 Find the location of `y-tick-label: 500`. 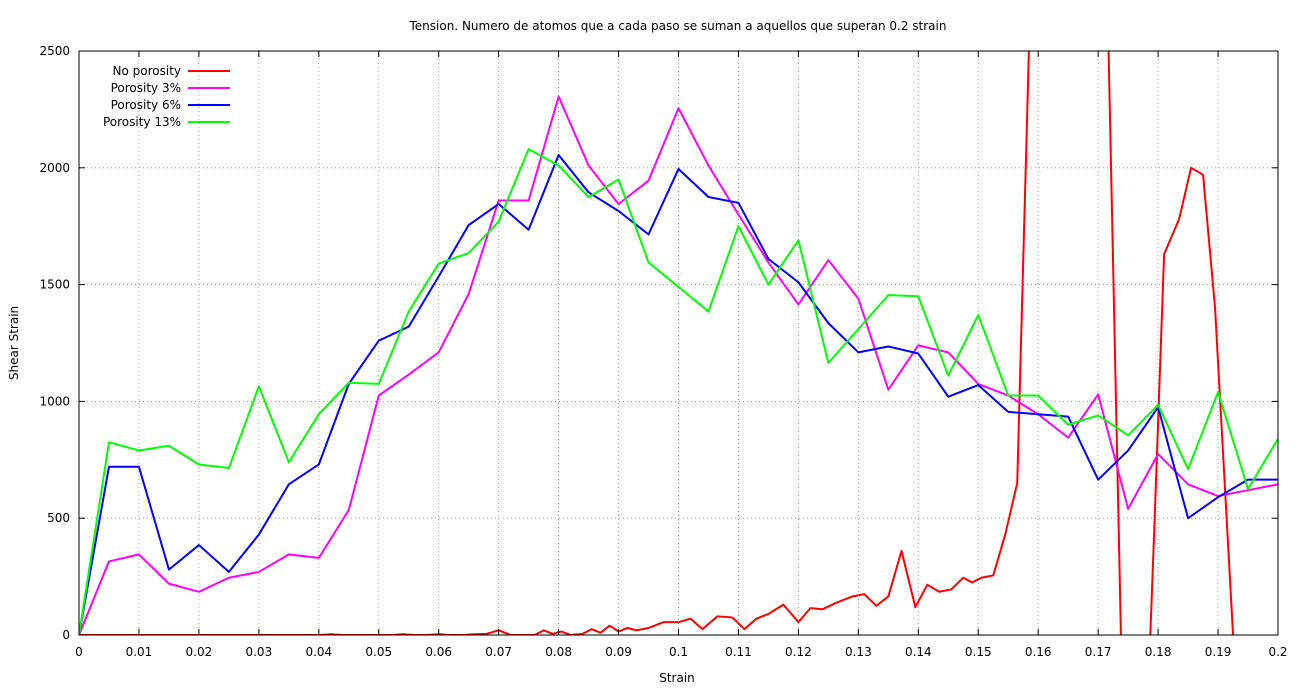

y-tick-label: 500 is located at coordinates (58, 518).